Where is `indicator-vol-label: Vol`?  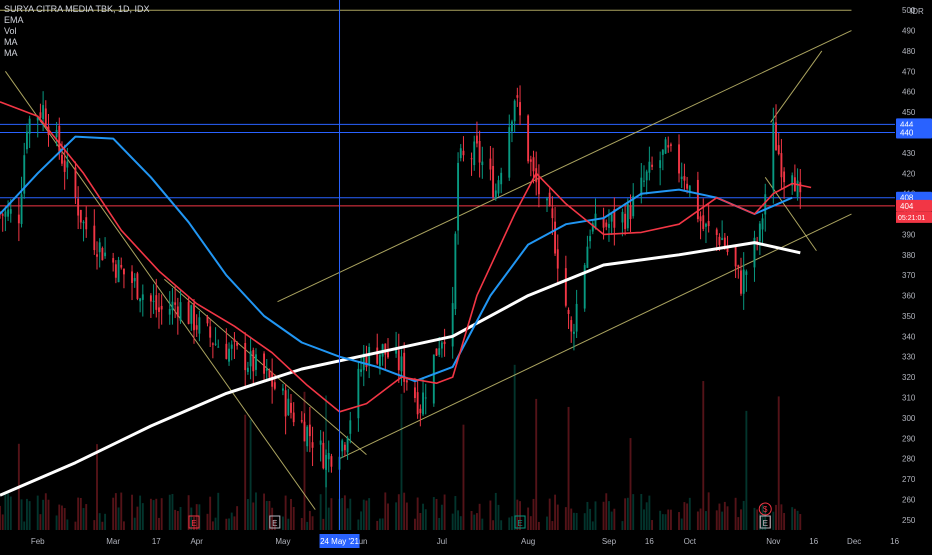 indicator-vol-label: Vol is located at coordinates (10, 31).